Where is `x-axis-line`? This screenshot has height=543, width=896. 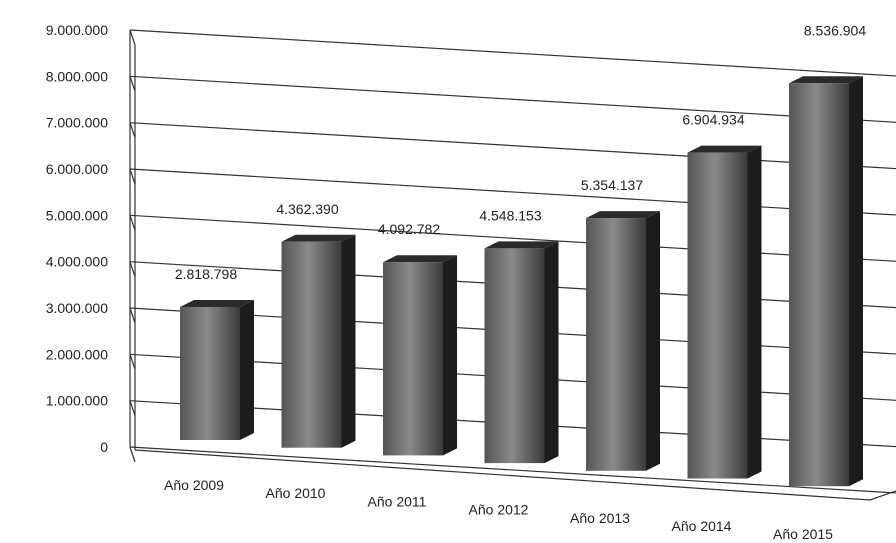
x-axis-line is located at coordinates (515, 475).